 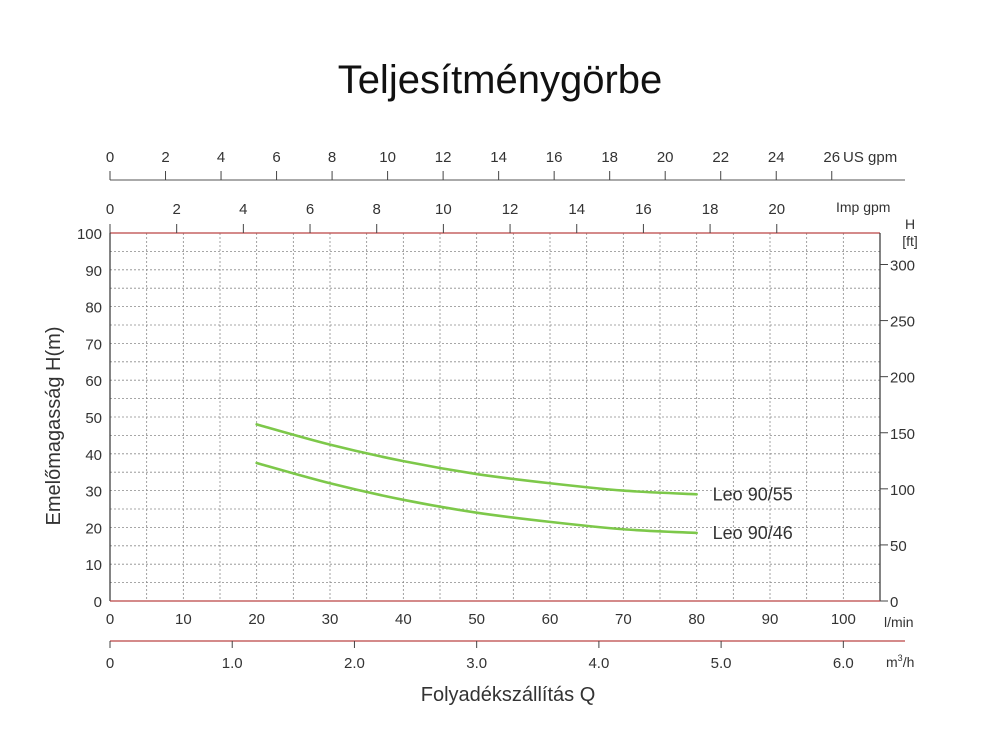 I want to click on us-gpm-unit-label: US gpm, so click(x=870, y=157).